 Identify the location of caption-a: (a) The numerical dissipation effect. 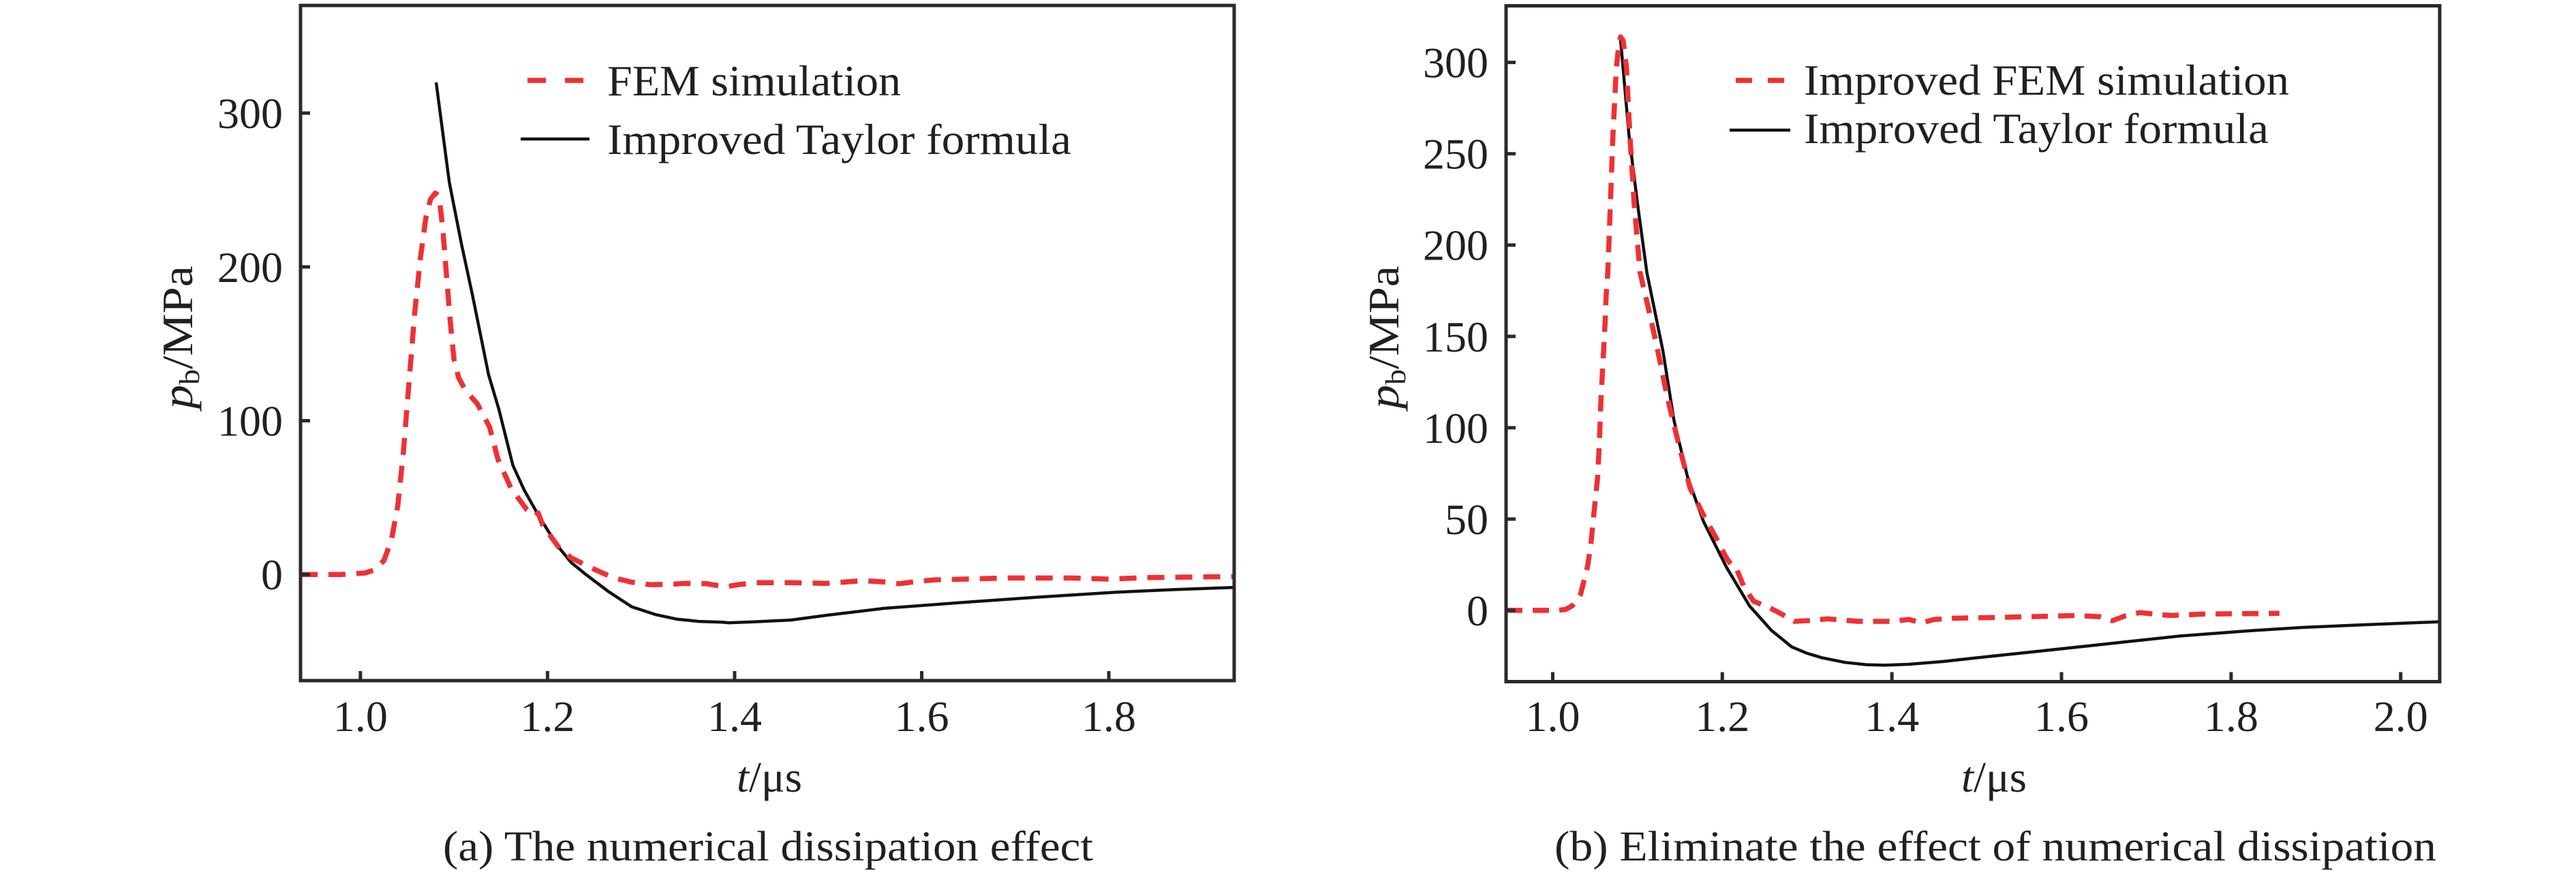
(768, 847).